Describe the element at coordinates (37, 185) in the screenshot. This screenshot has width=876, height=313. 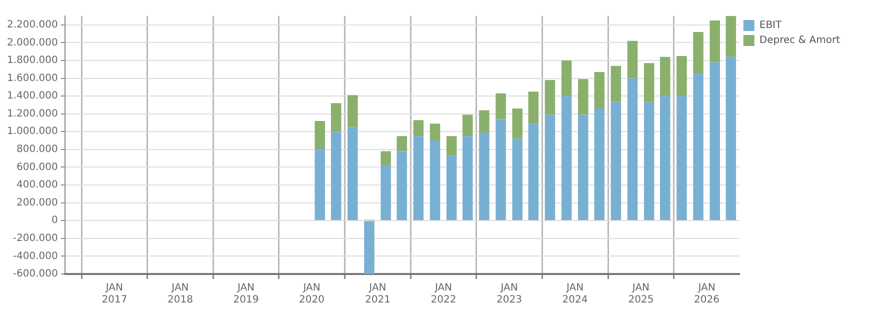
I see `y-tick-label: 400.000` at that location.